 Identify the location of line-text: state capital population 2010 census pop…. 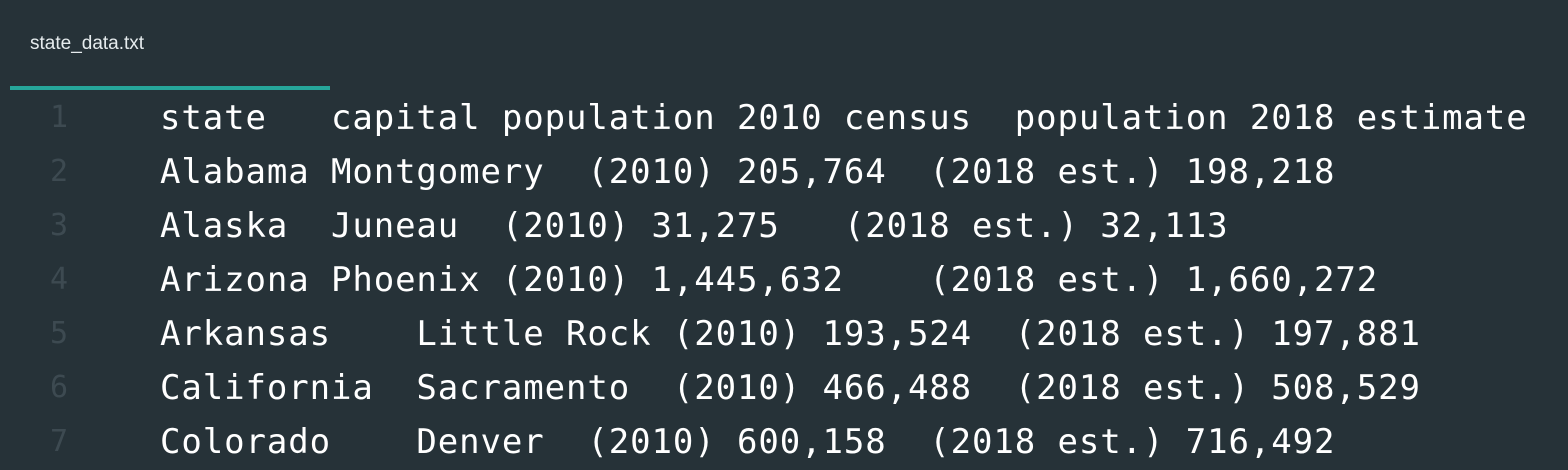
(844, 118).